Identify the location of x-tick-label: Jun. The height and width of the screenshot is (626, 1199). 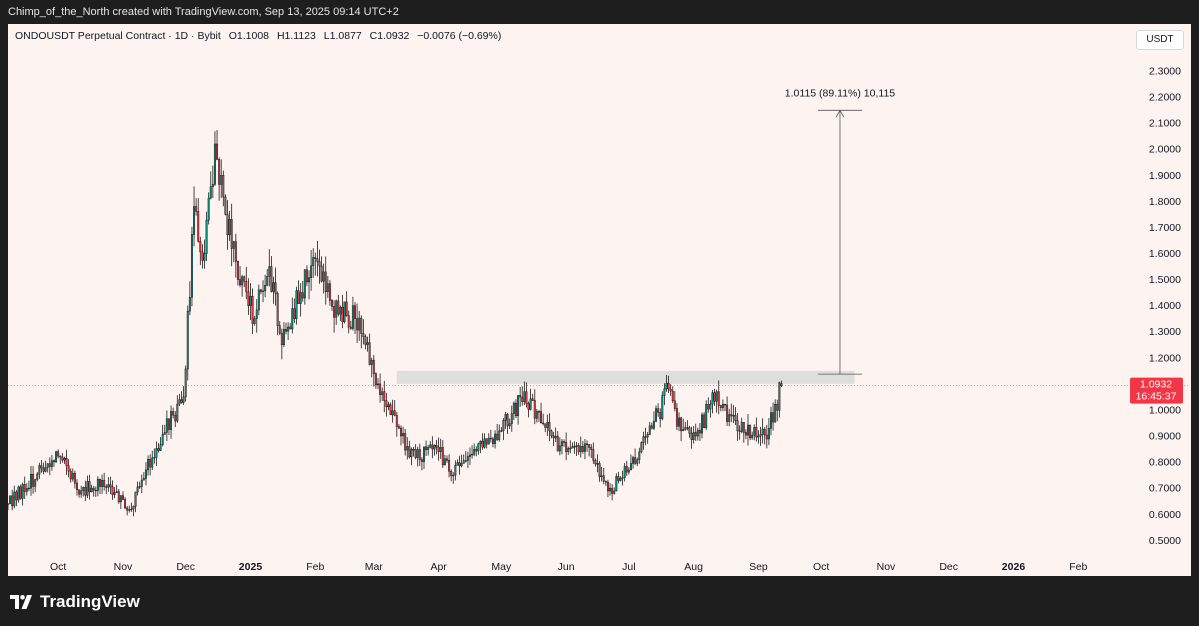
(566, 567).